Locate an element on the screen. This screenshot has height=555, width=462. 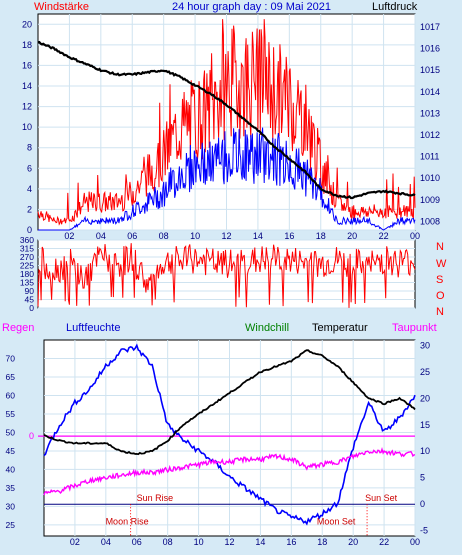
label-taupunkt: Taupunkt is located at coordinates (414, 328).